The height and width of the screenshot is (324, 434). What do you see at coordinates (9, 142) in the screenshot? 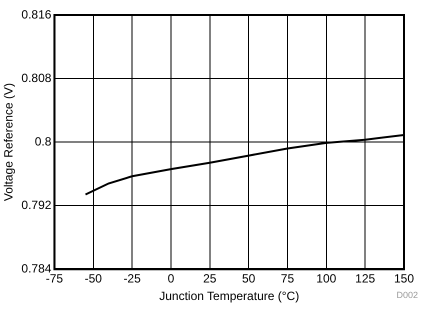
I see `y-axis-title: Voltage Reference (V)` at bounding box center [9, 142].